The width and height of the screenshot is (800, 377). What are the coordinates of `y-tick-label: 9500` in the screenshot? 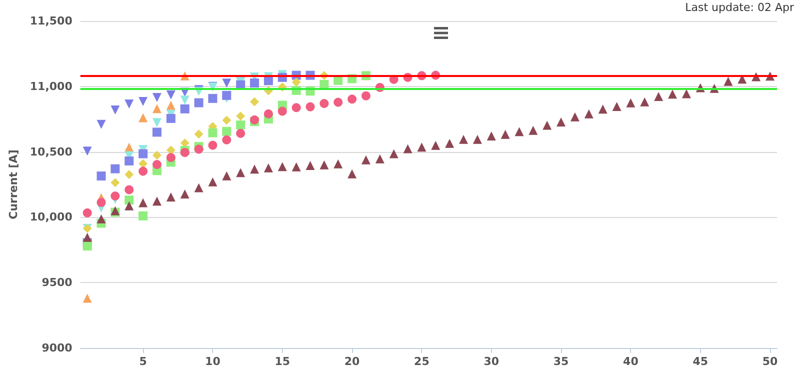 It's located at (57, 283).